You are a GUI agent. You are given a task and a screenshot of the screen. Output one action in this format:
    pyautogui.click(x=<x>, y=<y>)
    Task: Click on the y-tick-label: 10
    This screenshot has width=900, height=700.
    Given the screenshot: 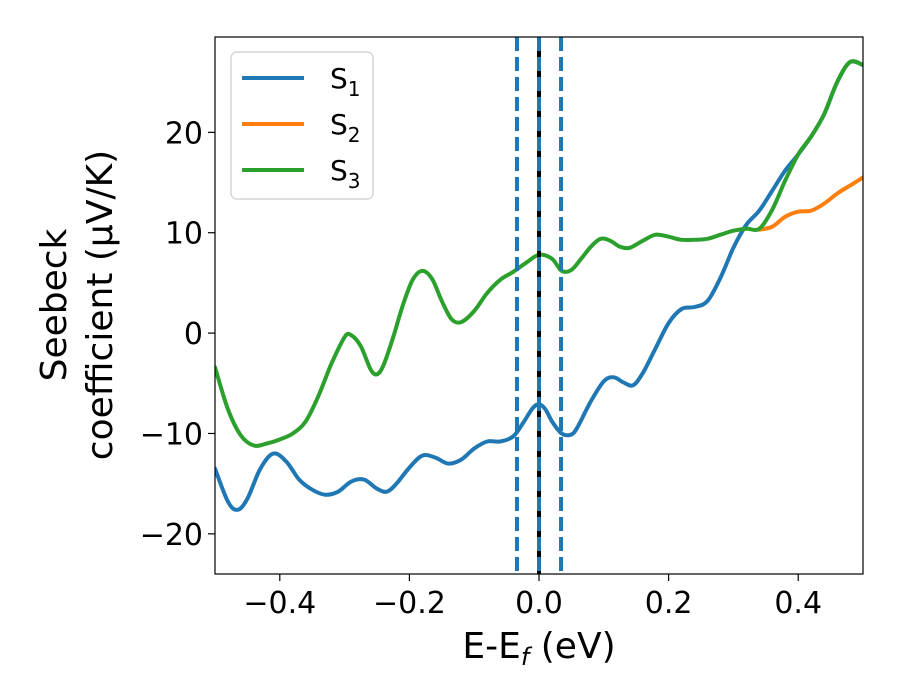 What is the action you would take?
    pyautogui.click(x=184, y=234)
    